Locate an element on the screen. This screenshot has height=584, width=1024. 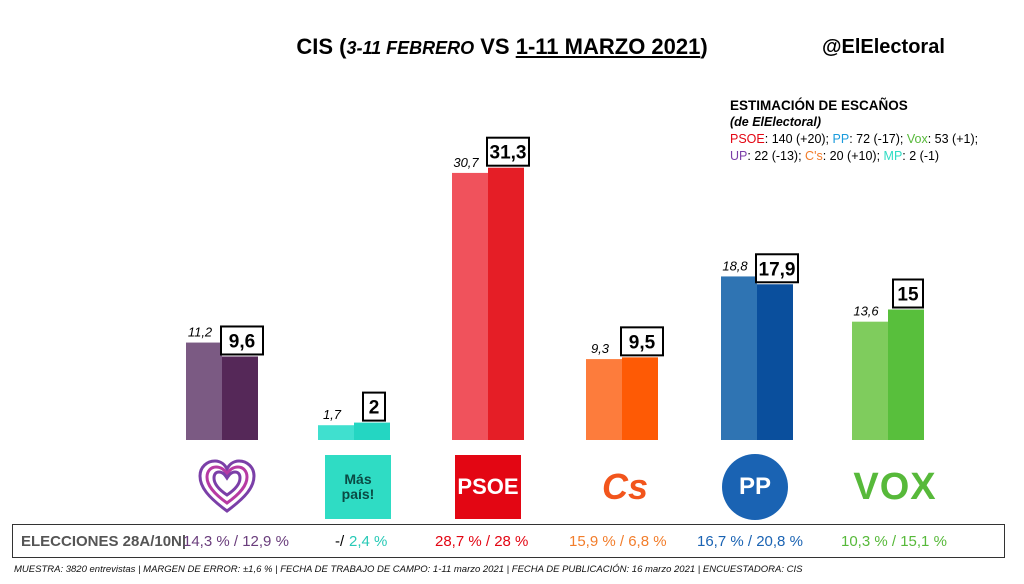
label-mar-mspas: 2 is located at coordinates (374, 408).